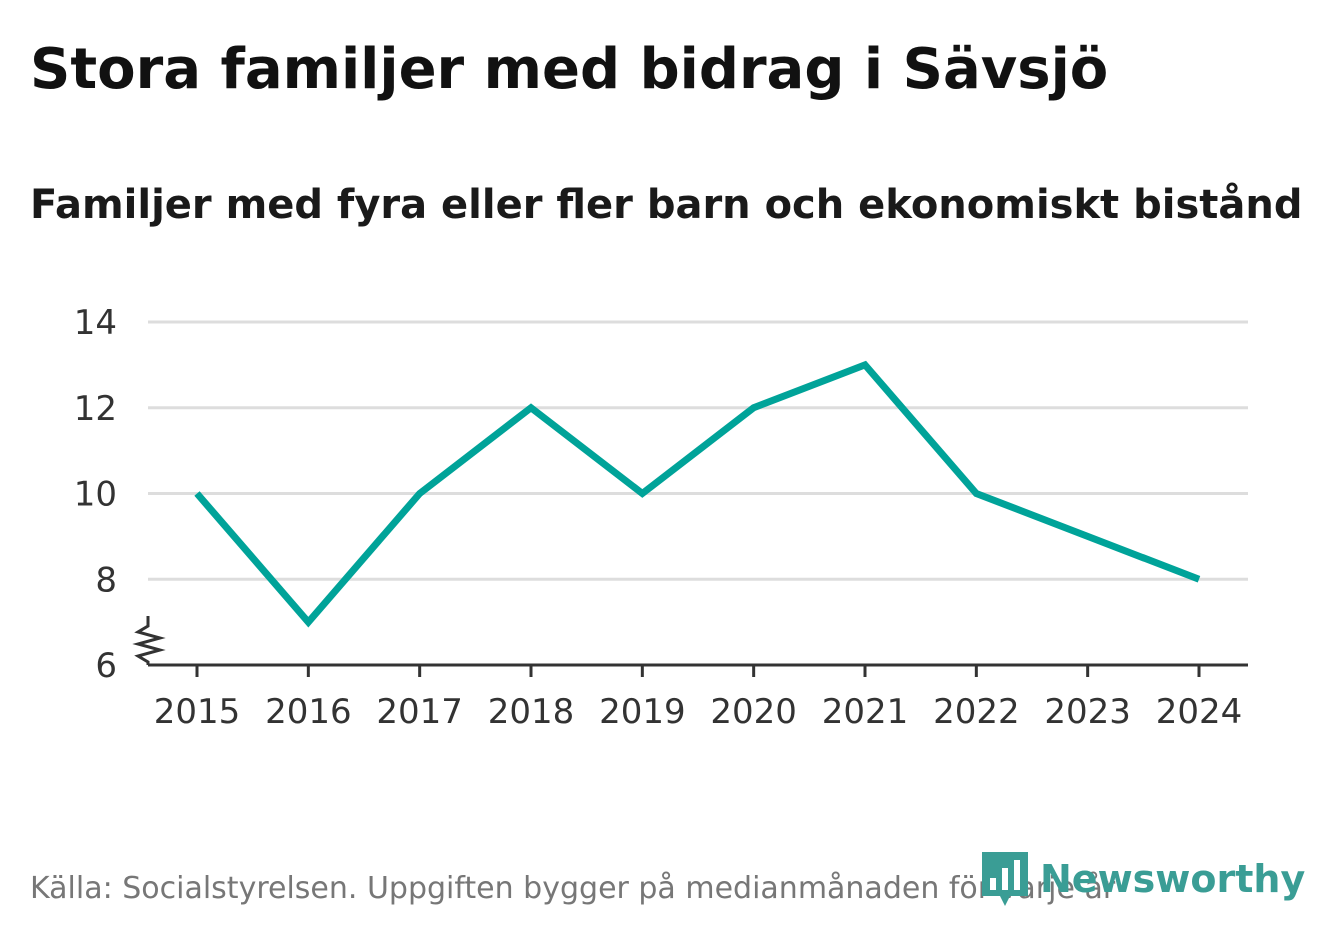 Image resolution: width=1322 pixels, height=939 pixels. What do you see at coordinates (95, 323) in the screenshot?
I see `y-tick-label: 14` at bounding box center [95, 323].